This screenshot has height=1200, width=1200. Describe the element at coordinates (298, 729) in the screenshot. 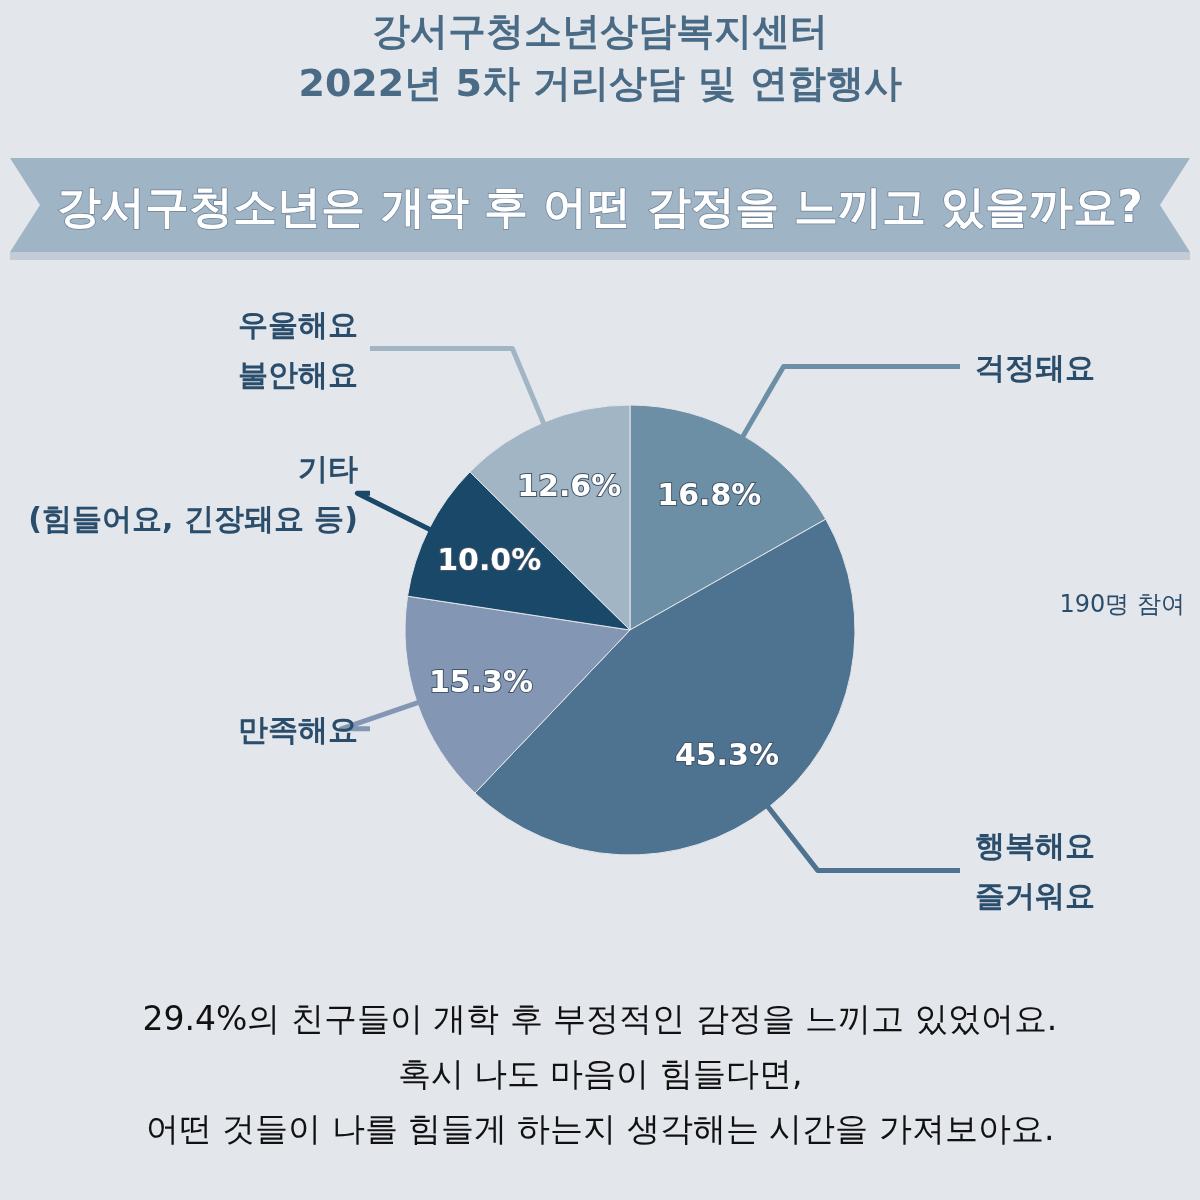

I see `slice-label: 만족해요` at that location.